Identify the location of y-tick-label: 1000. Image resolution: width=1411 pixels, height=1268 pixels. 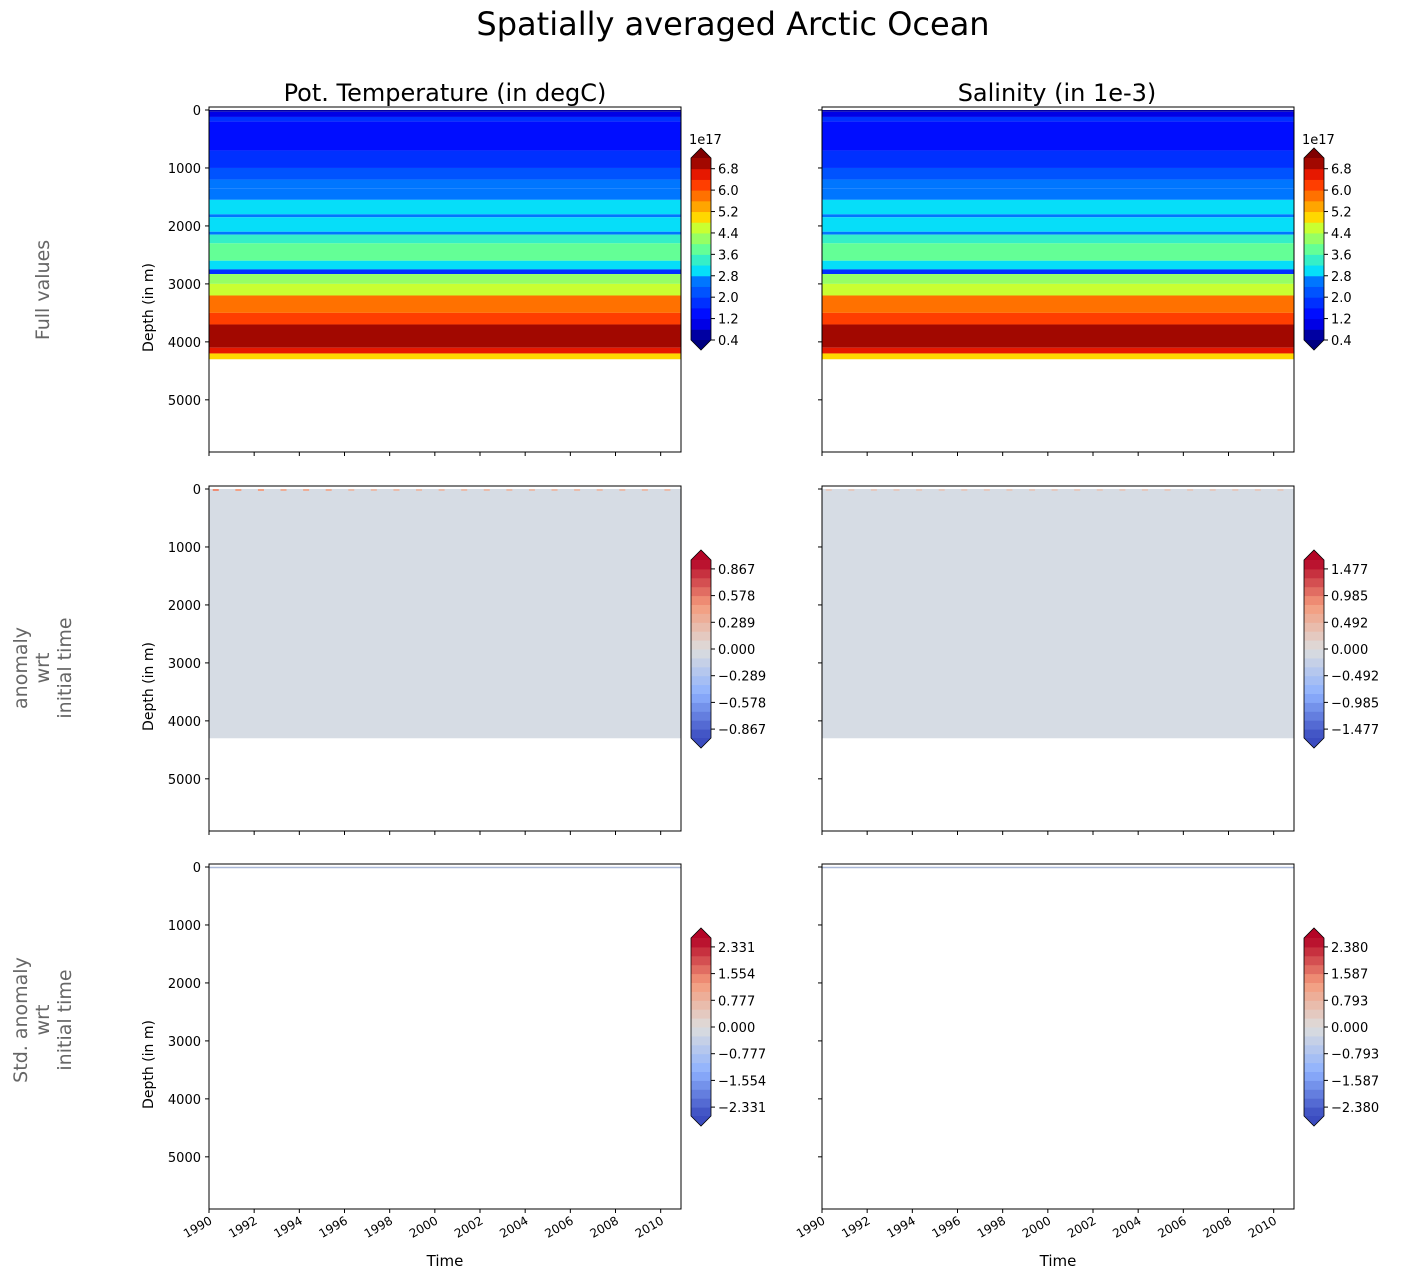
(184, 548).